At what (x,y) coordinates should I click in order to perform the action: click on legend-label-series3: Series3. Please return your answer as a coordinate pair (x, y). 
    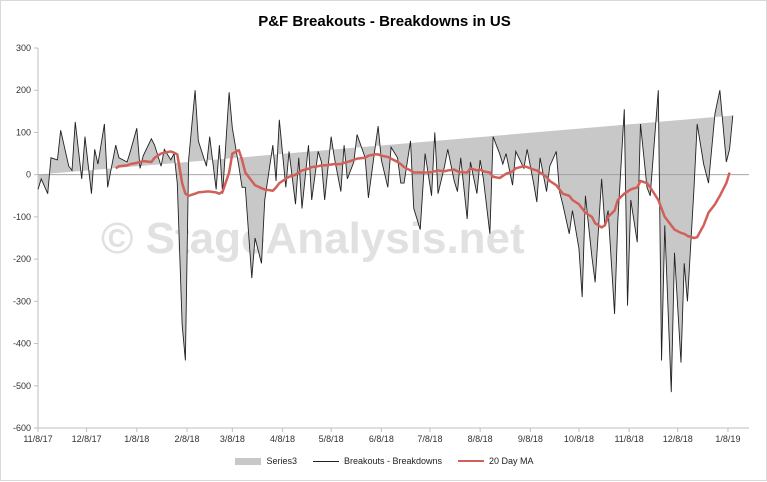
    Looking at the image, I should click on (281, 461).